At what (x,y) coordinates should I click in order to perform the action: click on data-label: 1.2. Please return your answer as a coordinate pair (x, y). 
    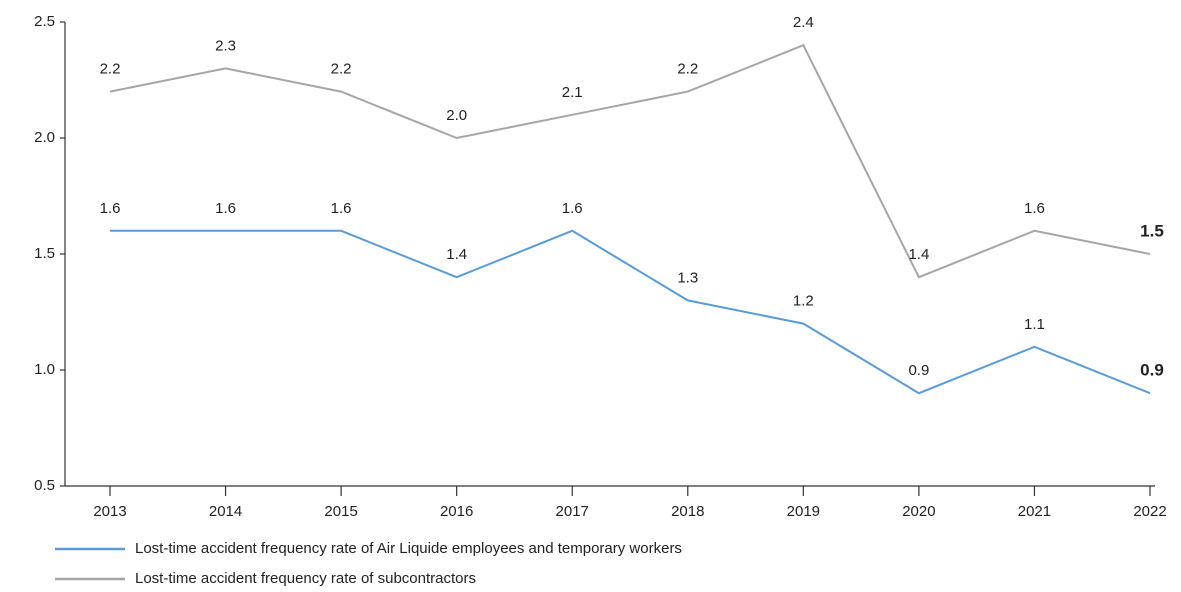
    Looking at the image, I should click on (803, 301).